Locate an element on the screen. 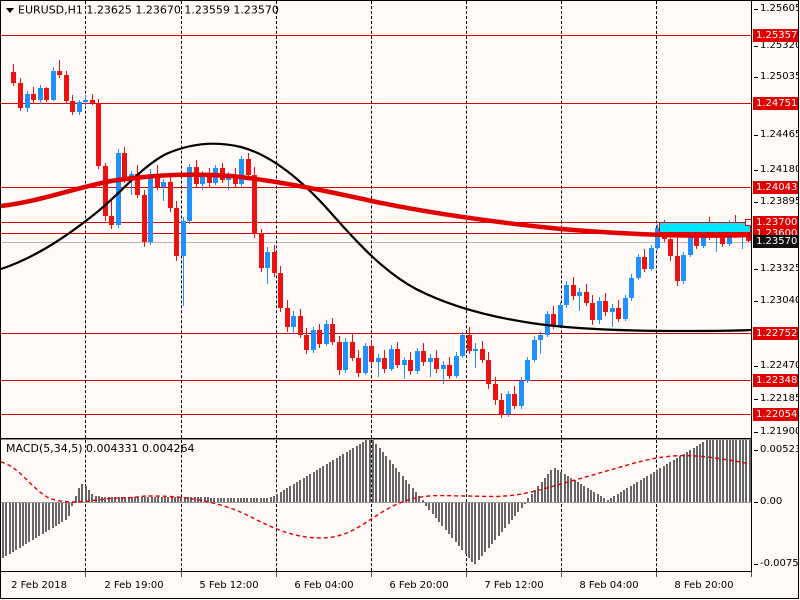  time-axis-label: 7 Feb 12:00 is located at coordinates (514, 585).